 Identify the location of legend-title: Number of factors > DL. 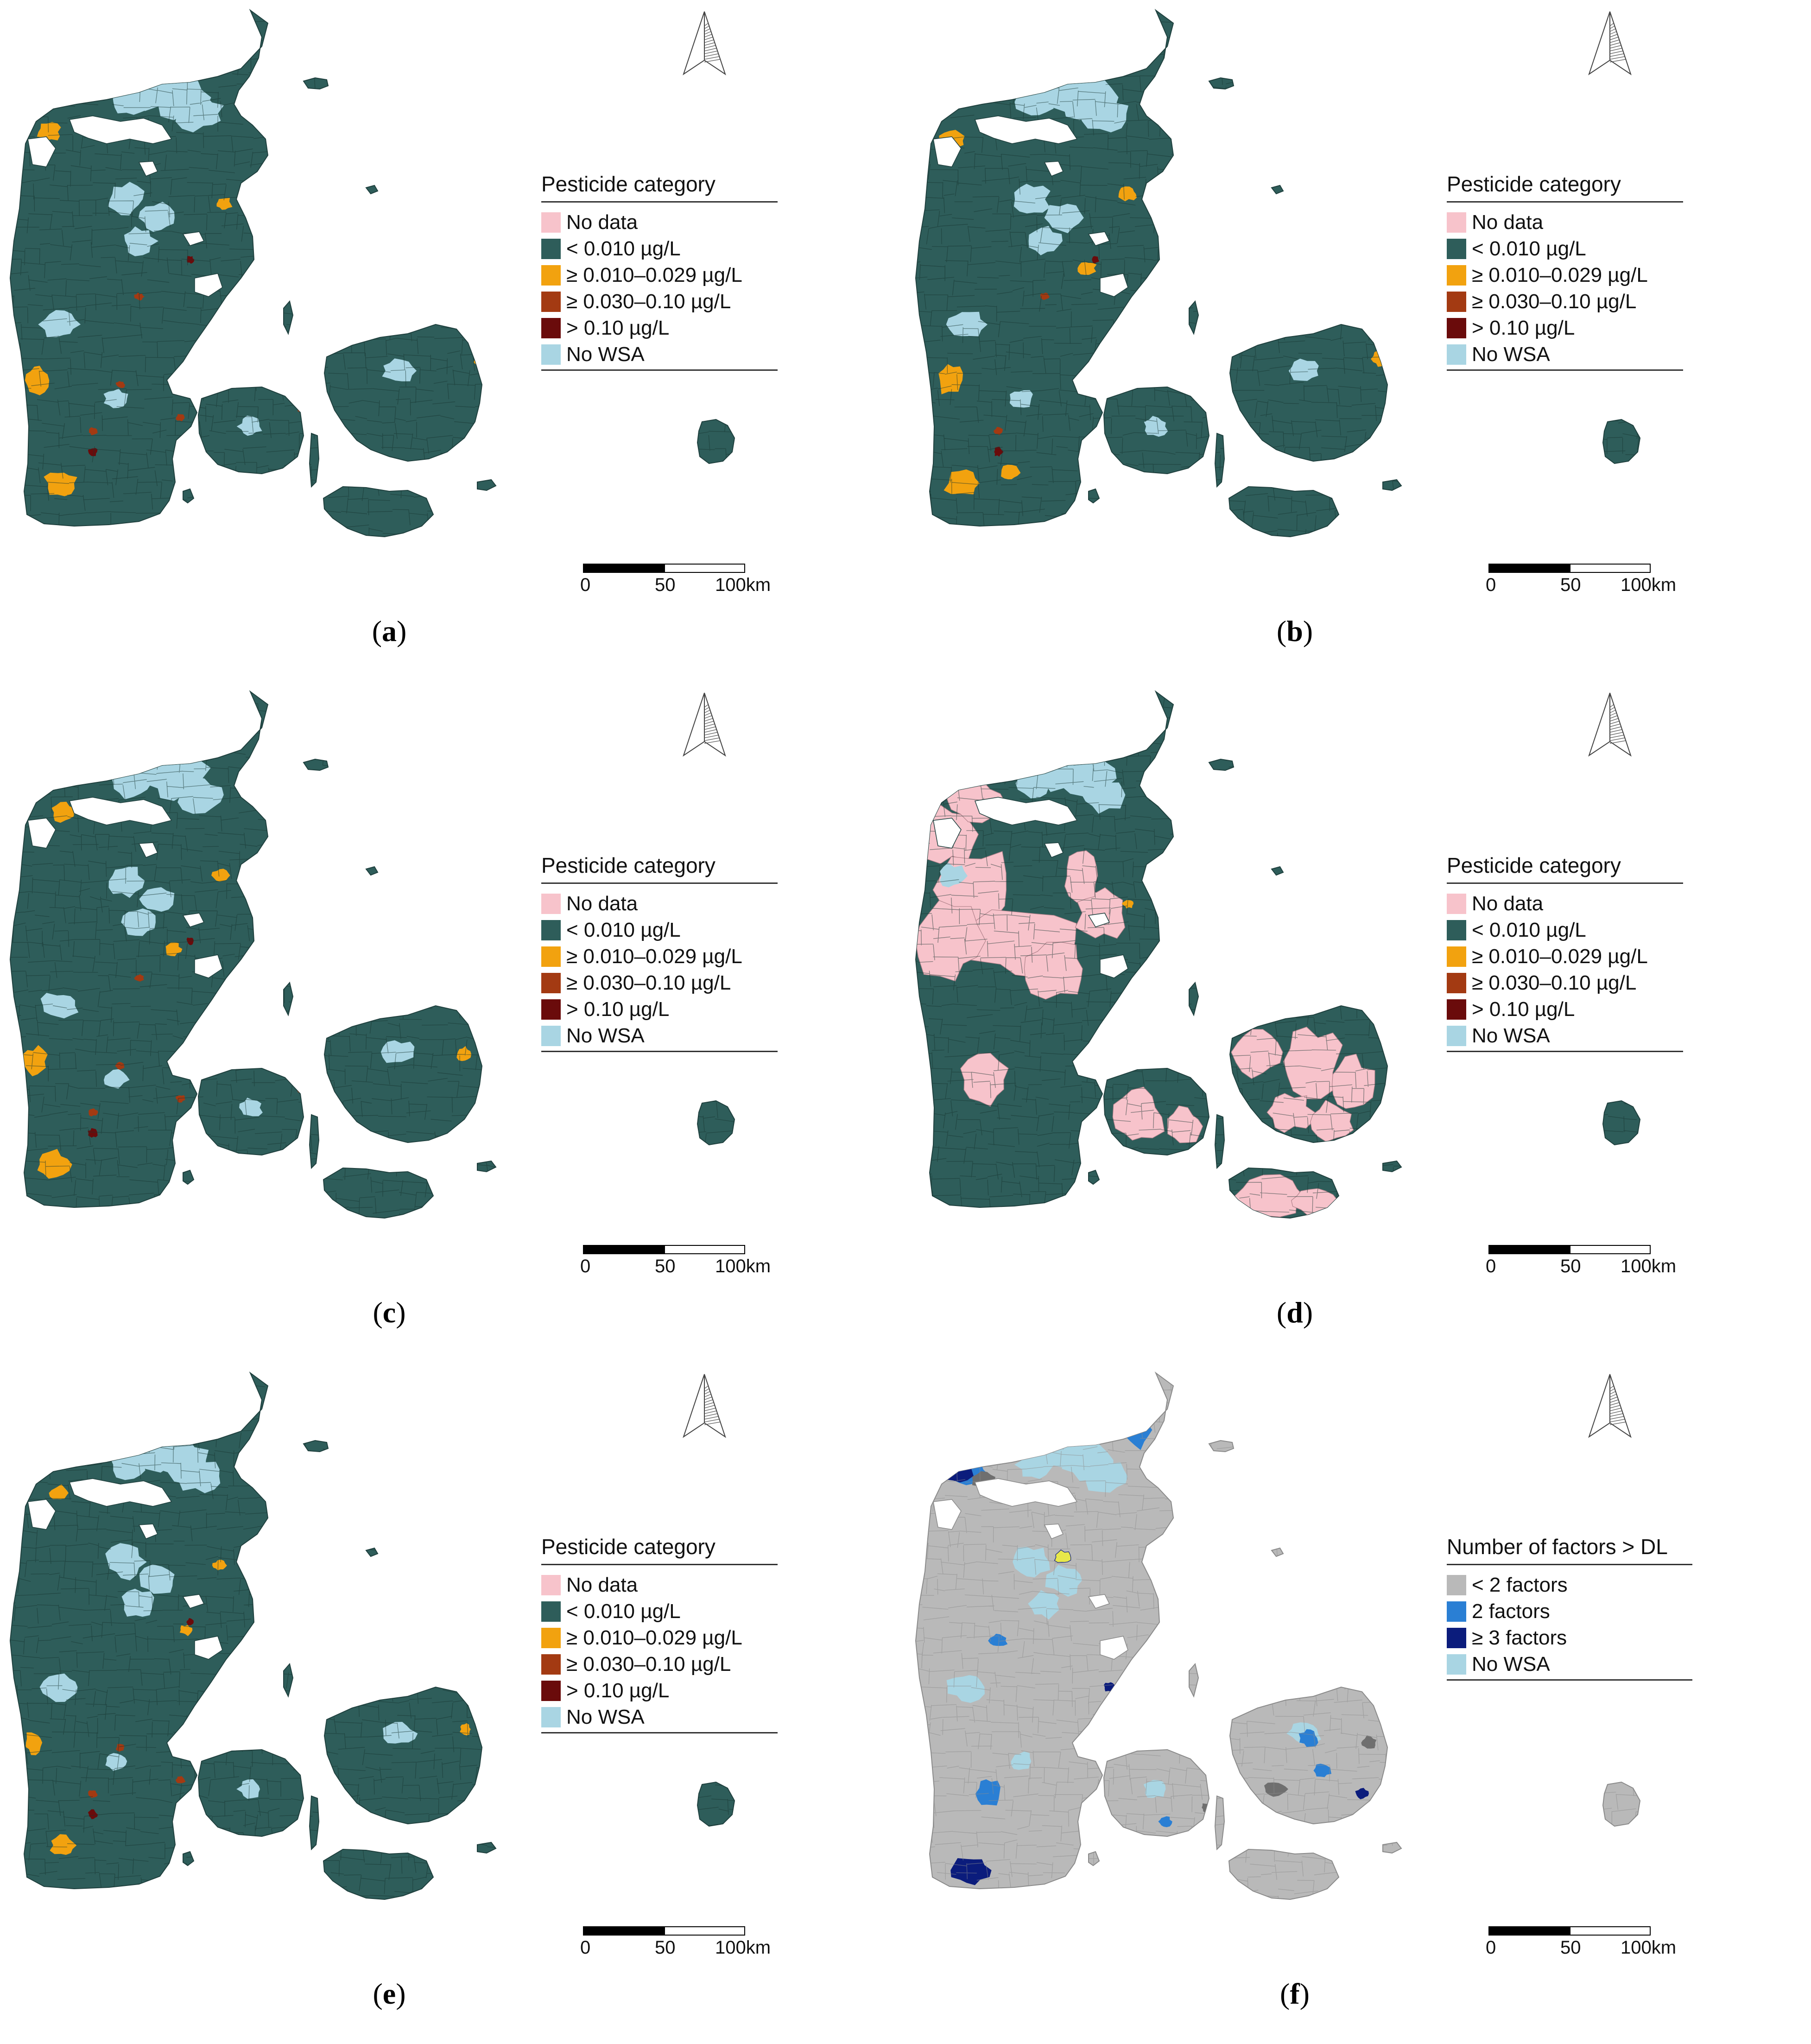
(1569, 1549).